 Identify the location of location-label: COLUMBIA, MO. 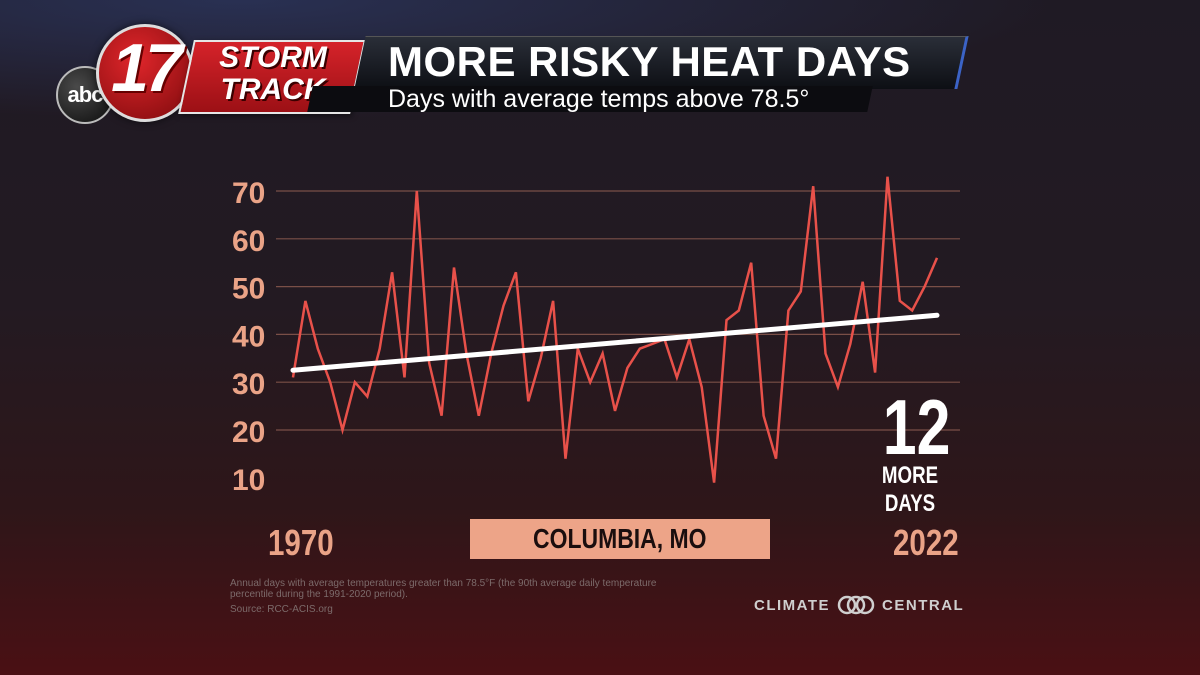
(620, 538).